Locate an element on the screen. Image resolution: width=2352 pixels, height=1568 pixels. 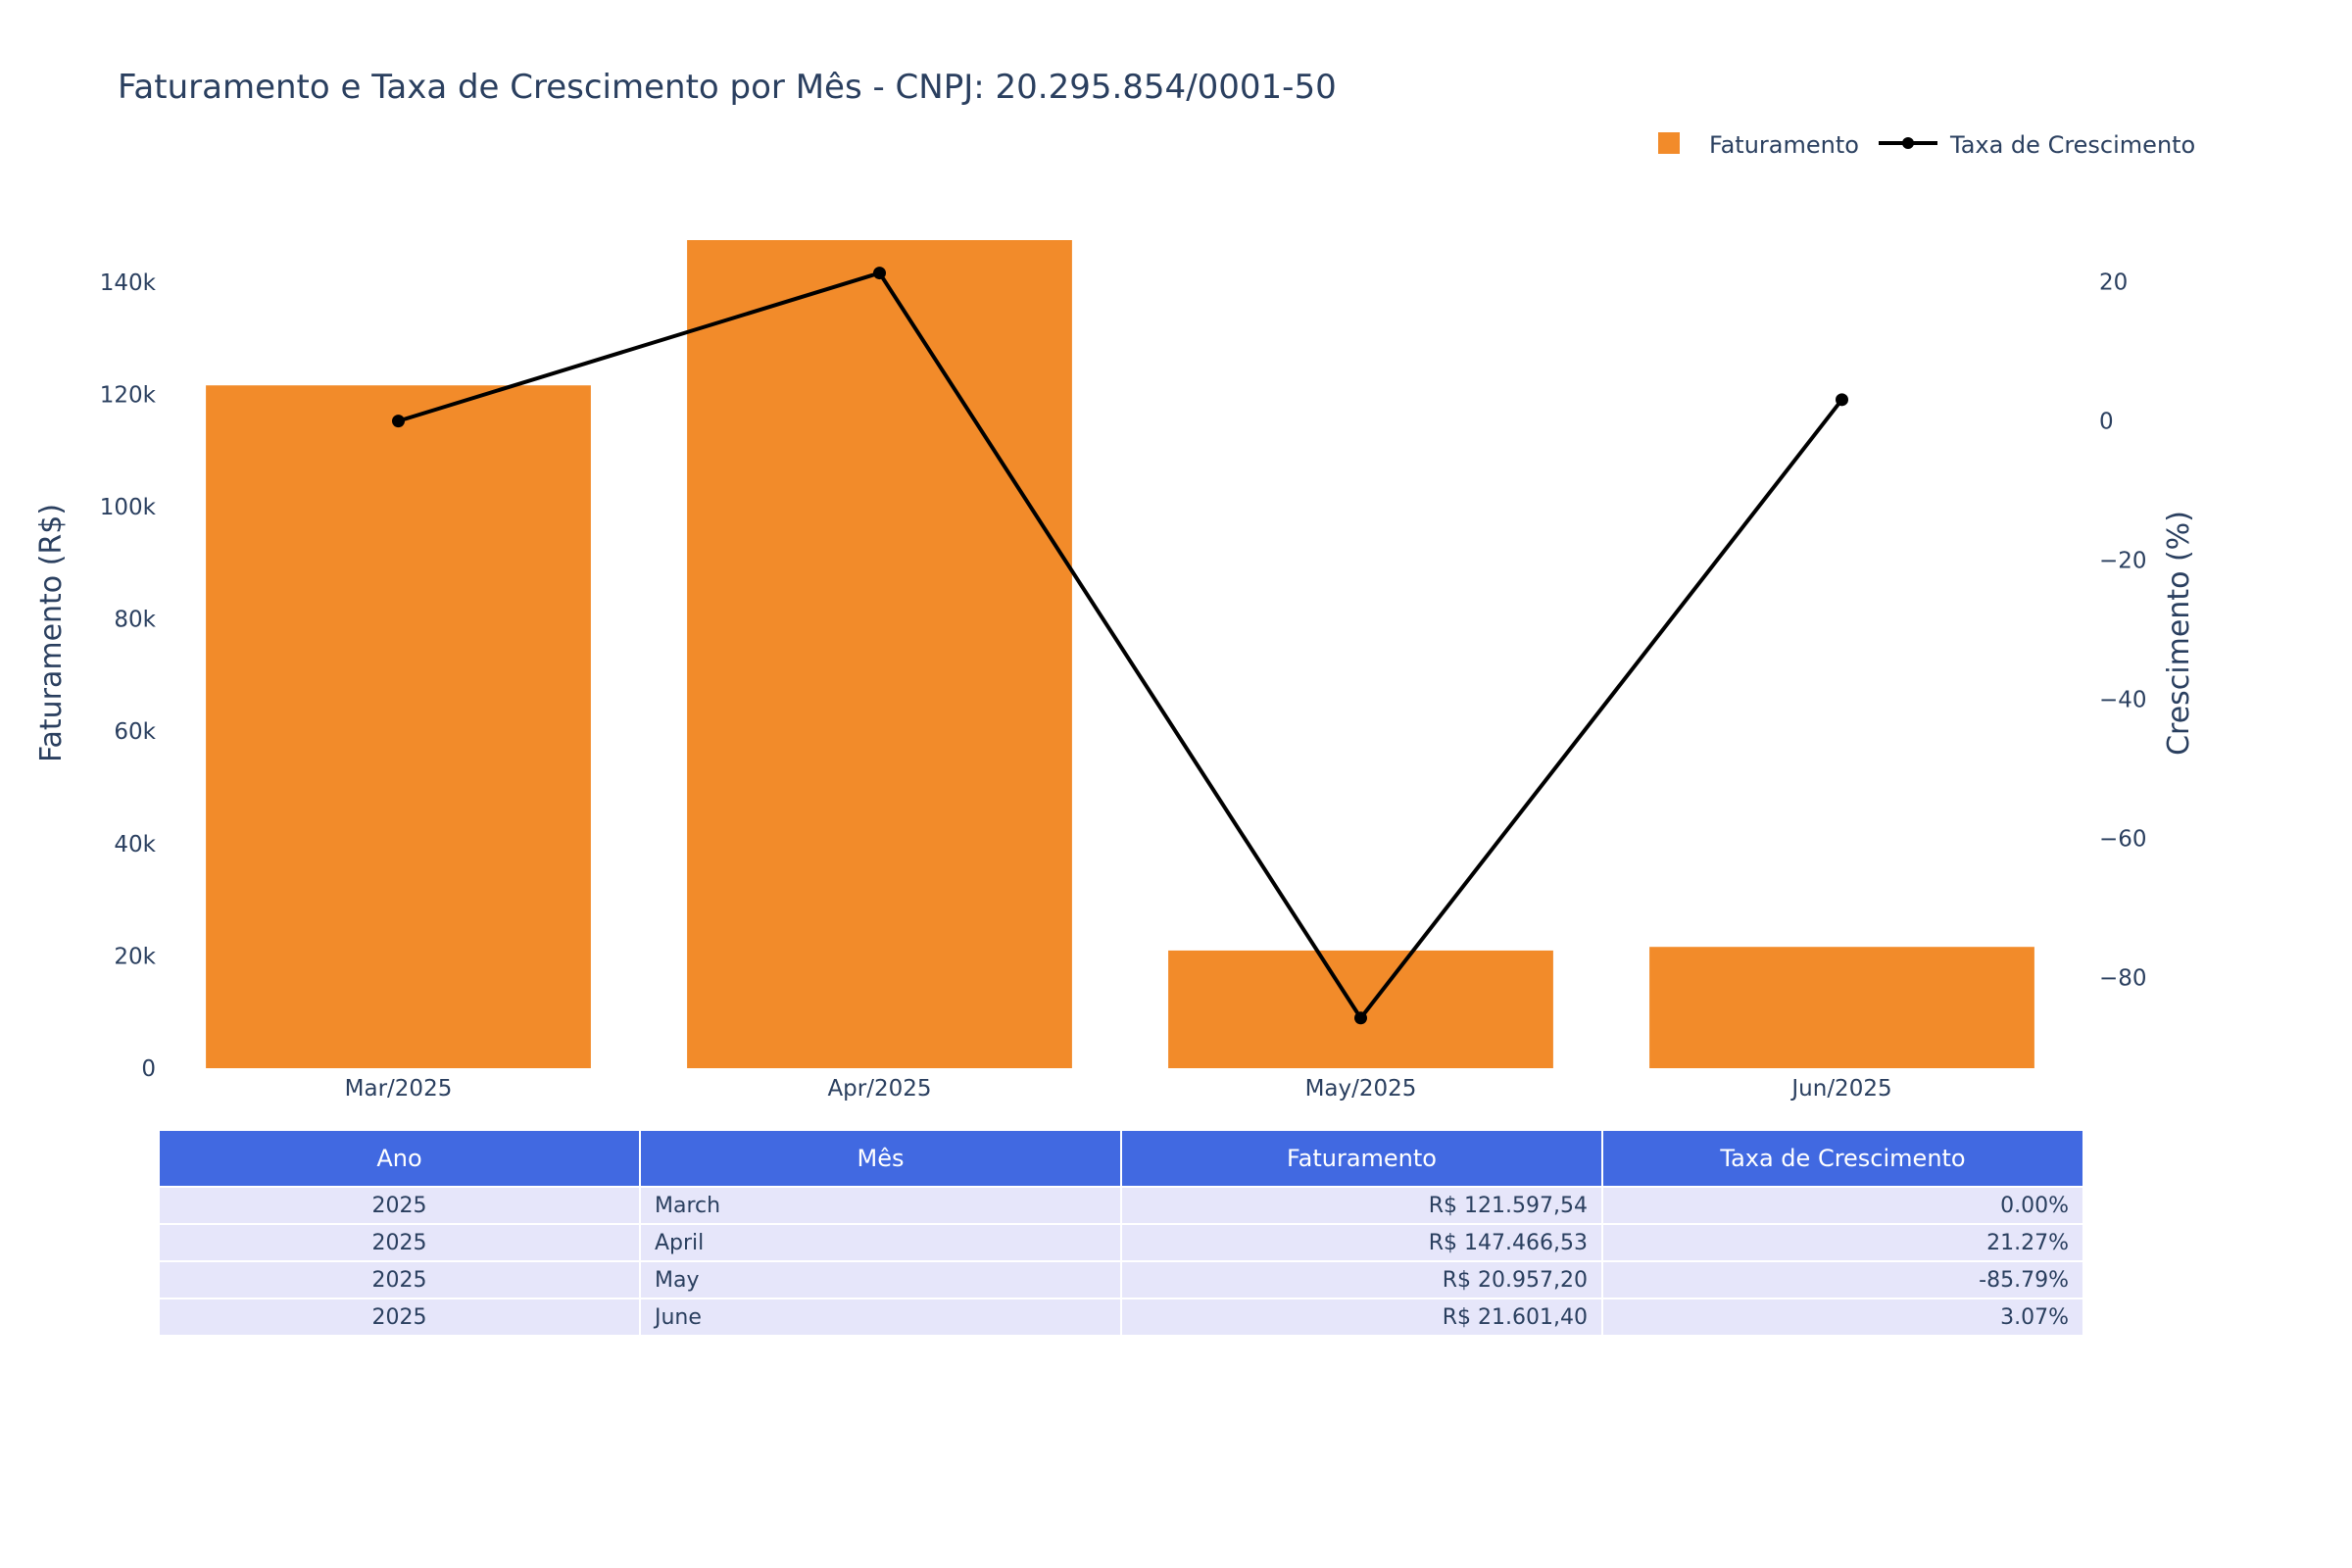
y-axis-left-ticks: 0 20k 40k 60k 80k 100k 120k 140k is located at coordinates (128, 676).